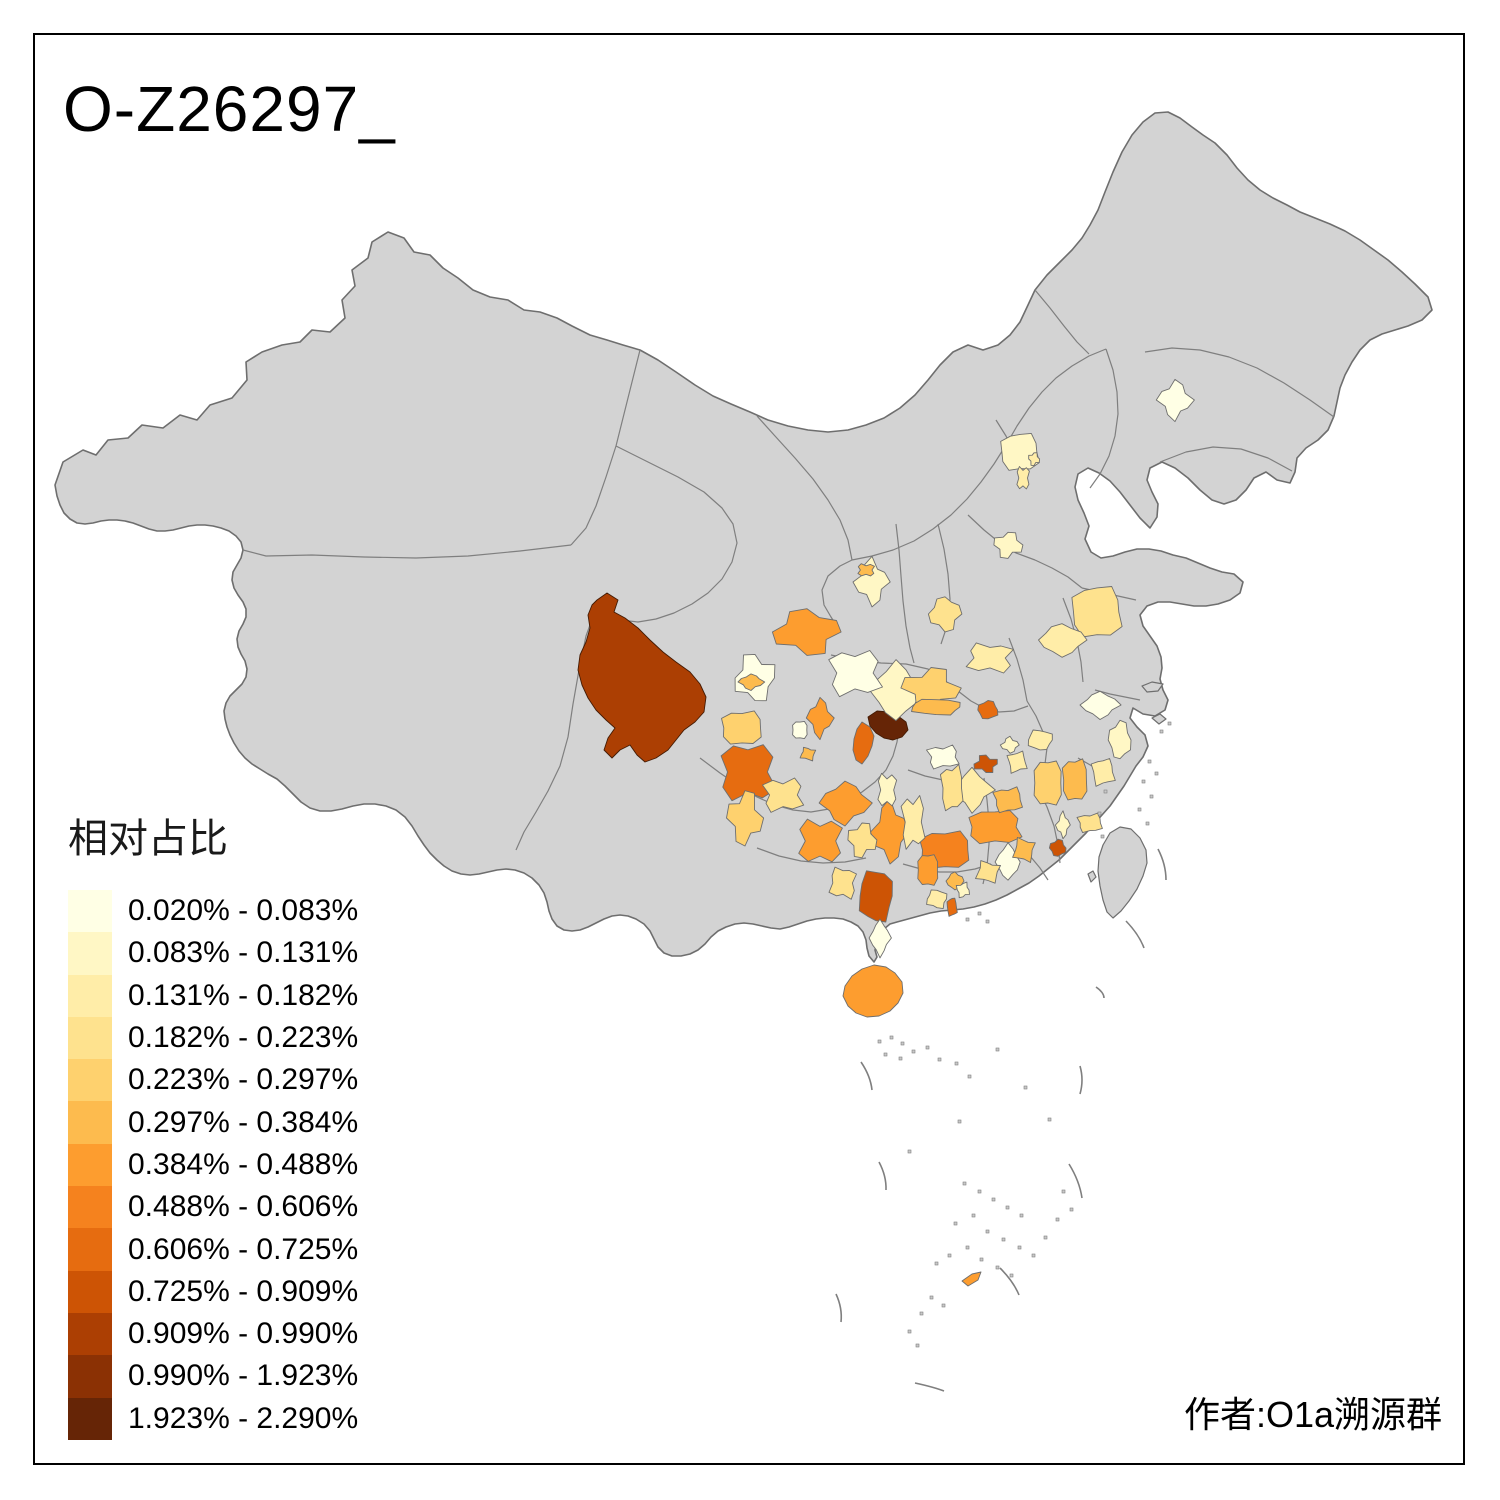 This screenshot has height=1500, width=1500. What do you see at coordinates (243, 1207) in the screenshot?
I see `legend-label: 0.488% - 0.606%` at bounding box center [243, 1207].